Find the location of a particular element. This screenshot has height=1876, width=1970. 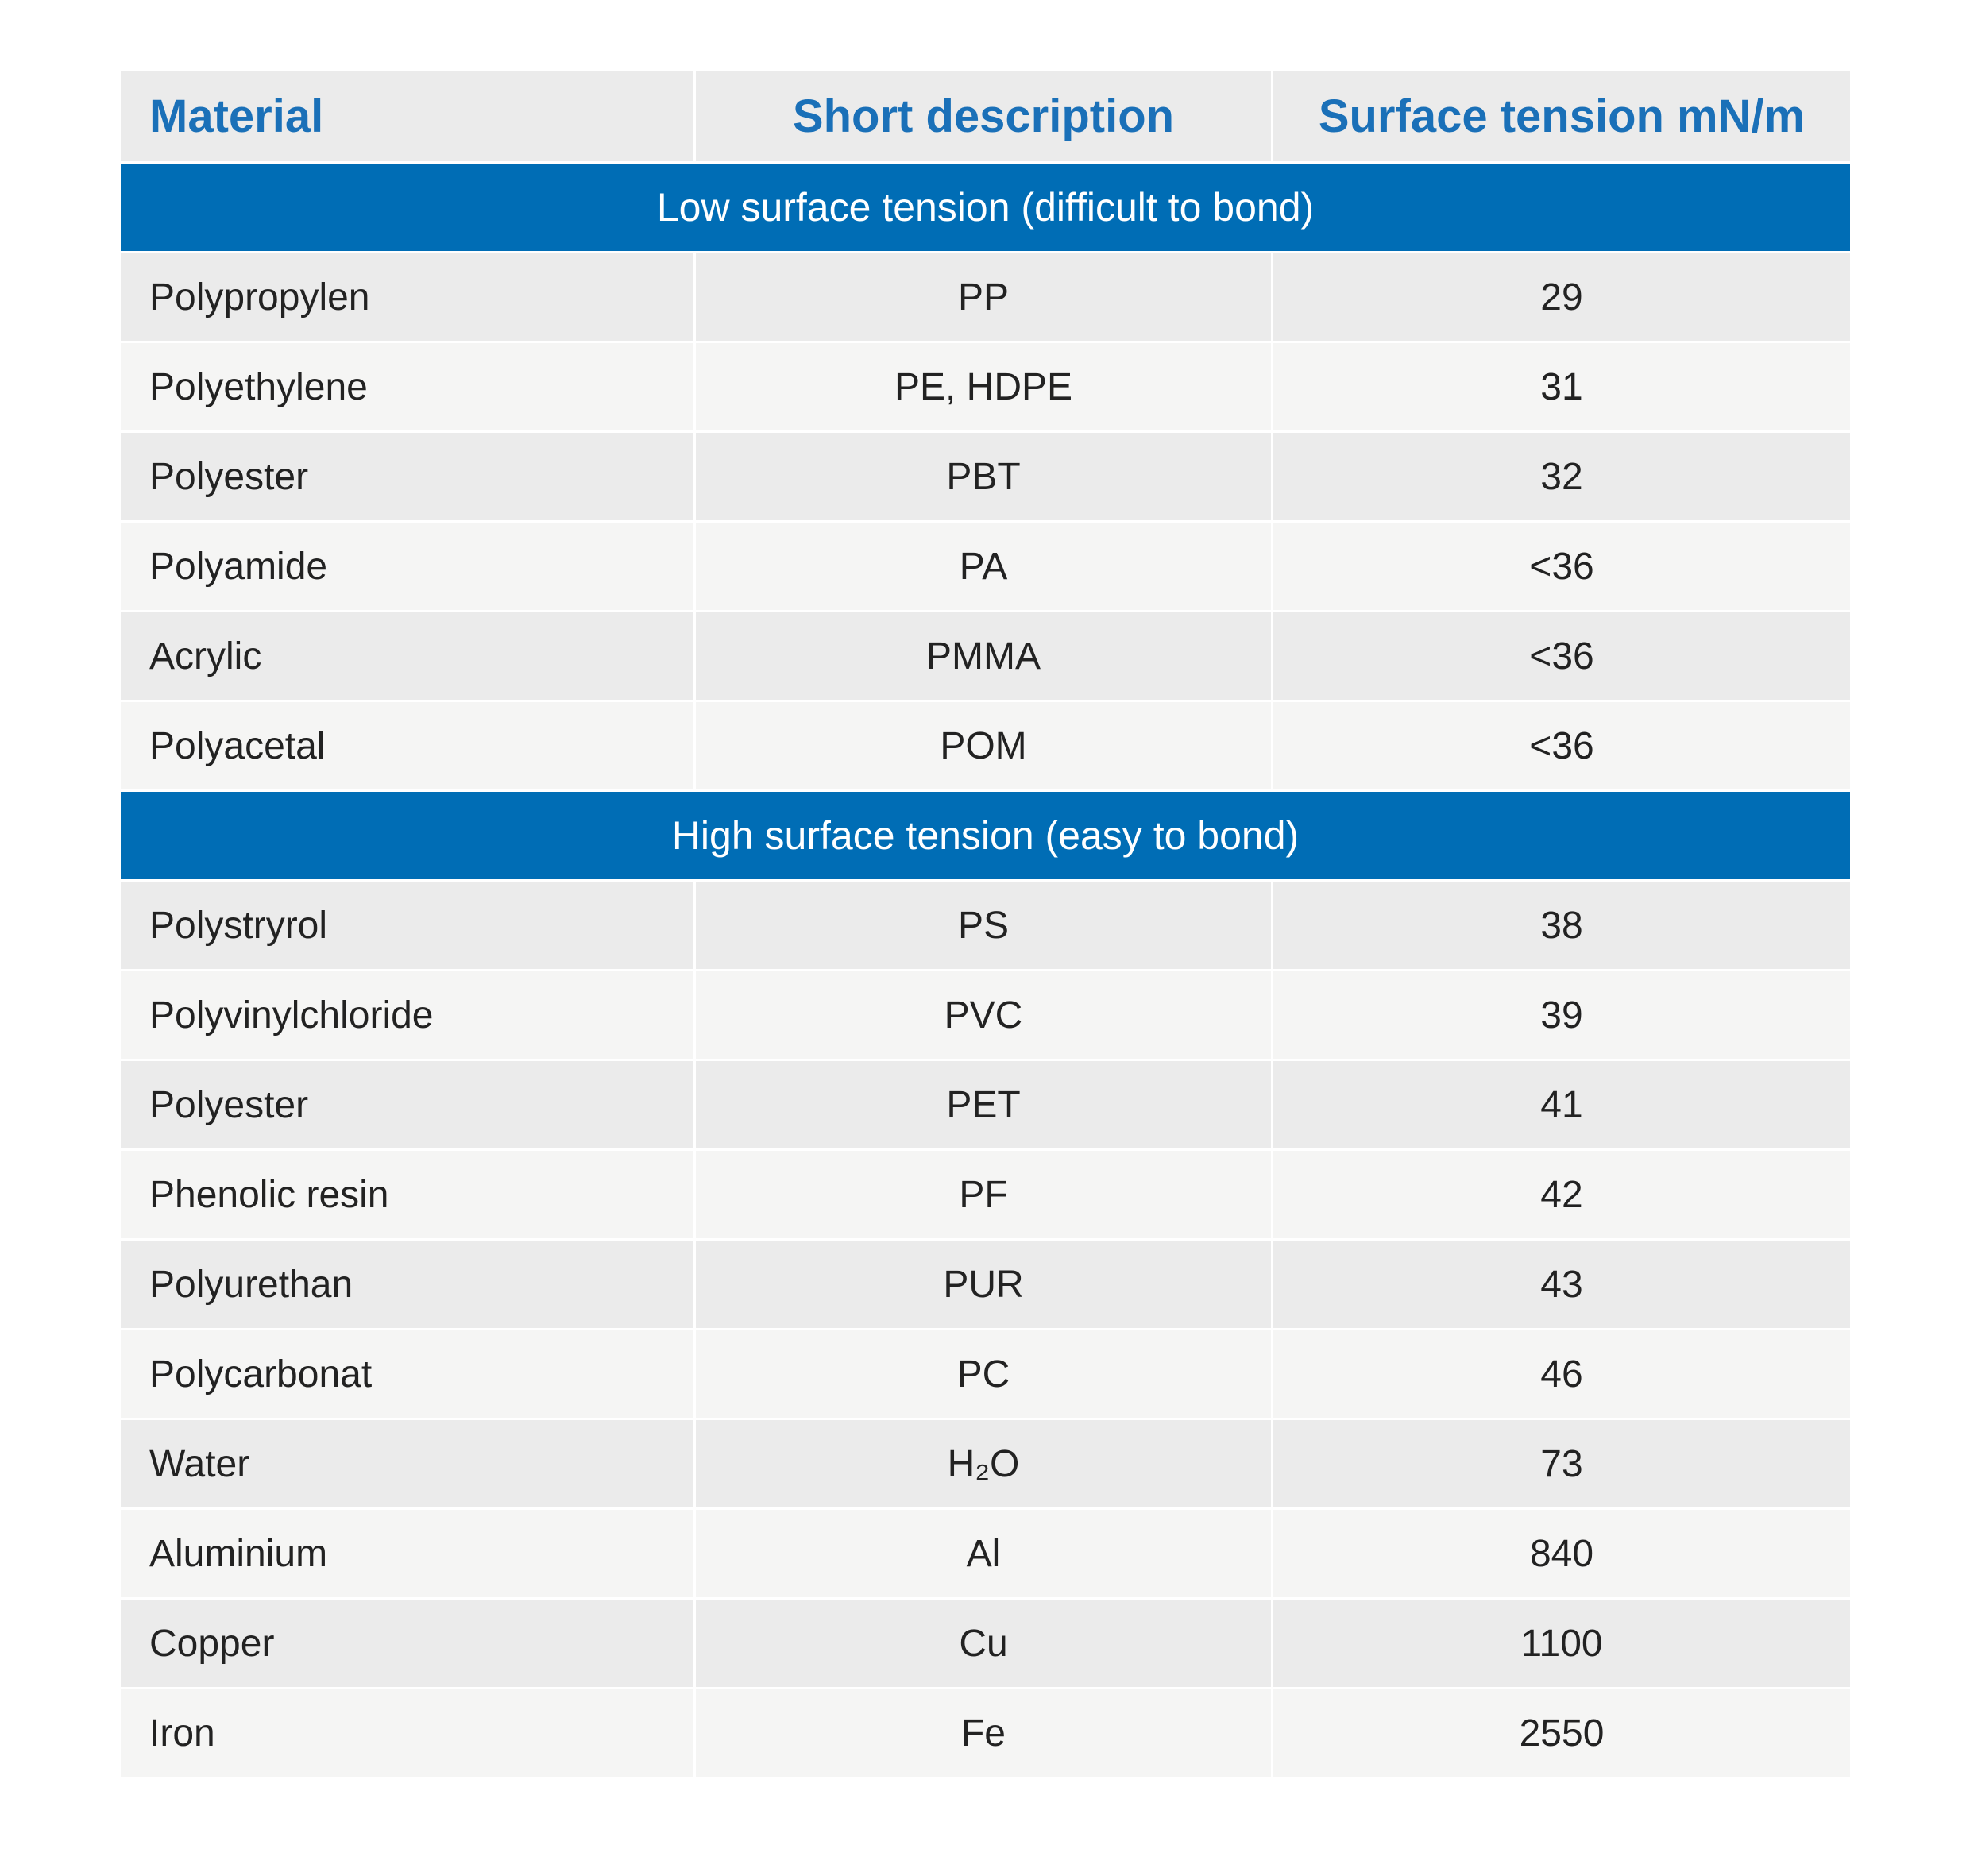

table-cell: PUR is located at coordinates (984, 1284).